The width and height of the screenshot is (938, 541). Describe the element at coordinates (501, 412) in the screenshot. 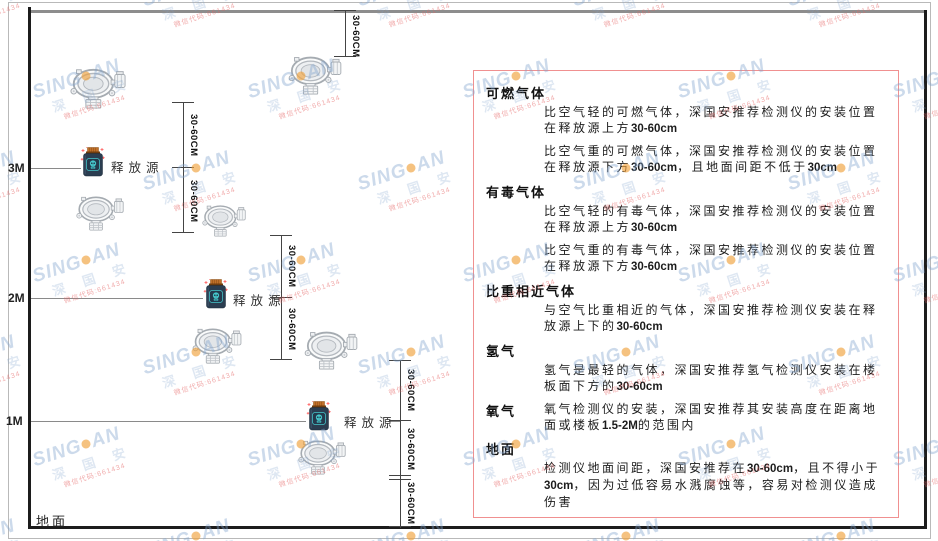

I see `section-header: 氧气` at that location.